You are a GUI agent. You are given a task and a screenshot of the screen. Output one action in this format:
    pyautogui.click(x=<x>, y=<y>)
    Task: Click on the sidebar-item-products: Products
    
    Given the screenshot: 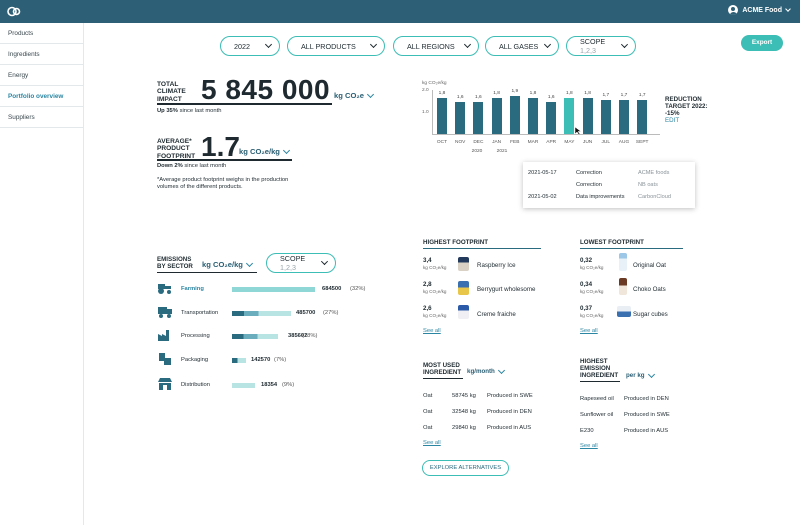 What is the action you would take?
    pyautogui.click(x=41, y=33)
    